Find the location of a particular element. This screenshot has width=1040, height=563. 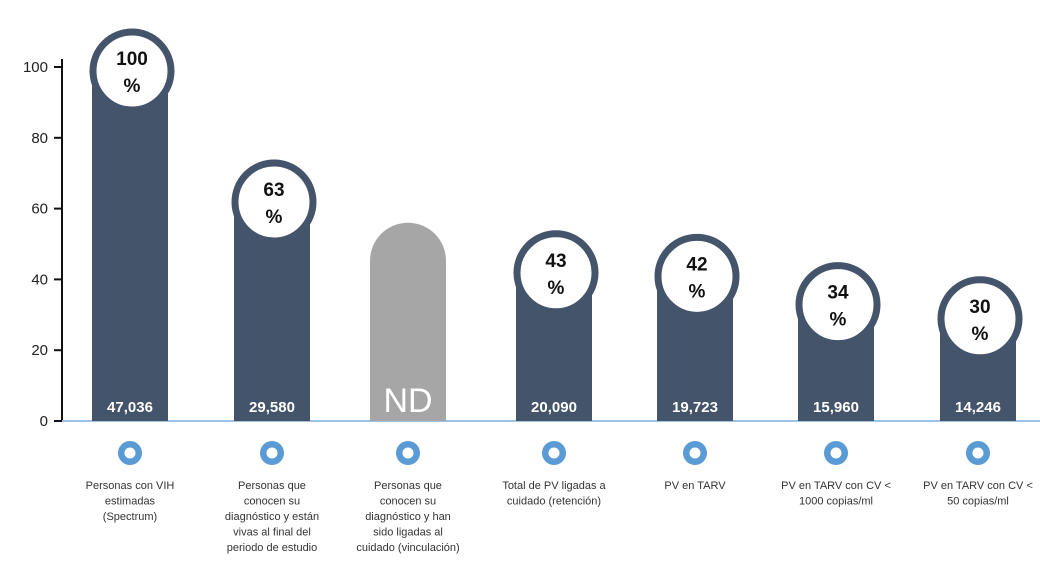

category-markers is located at coordinates (554, 453).